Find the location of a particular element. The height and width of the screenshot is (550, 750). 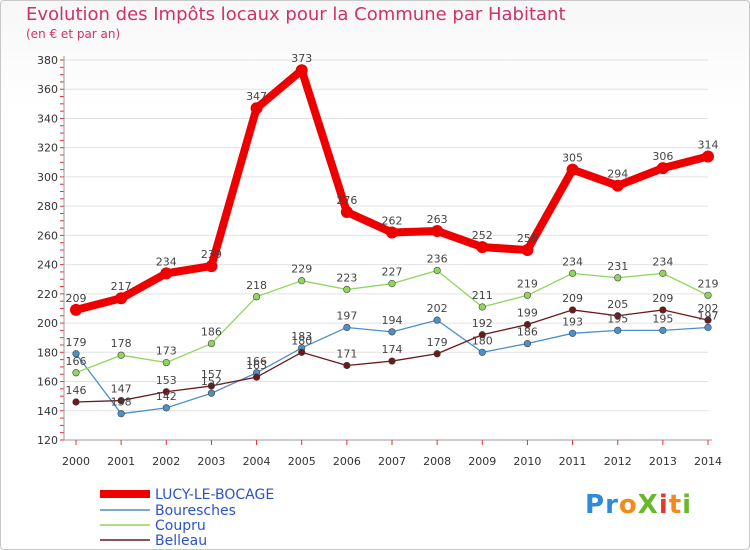

data-label: 223 is located at coordinates (346, 277).